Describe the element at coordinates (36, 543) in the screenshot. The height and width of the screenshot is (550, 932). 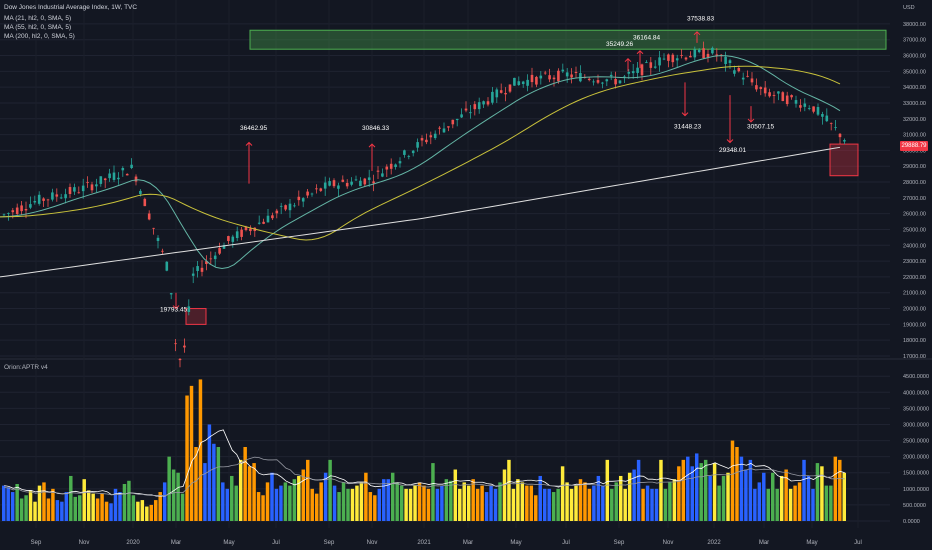
I see `time-tick-label: Sep` at that location.